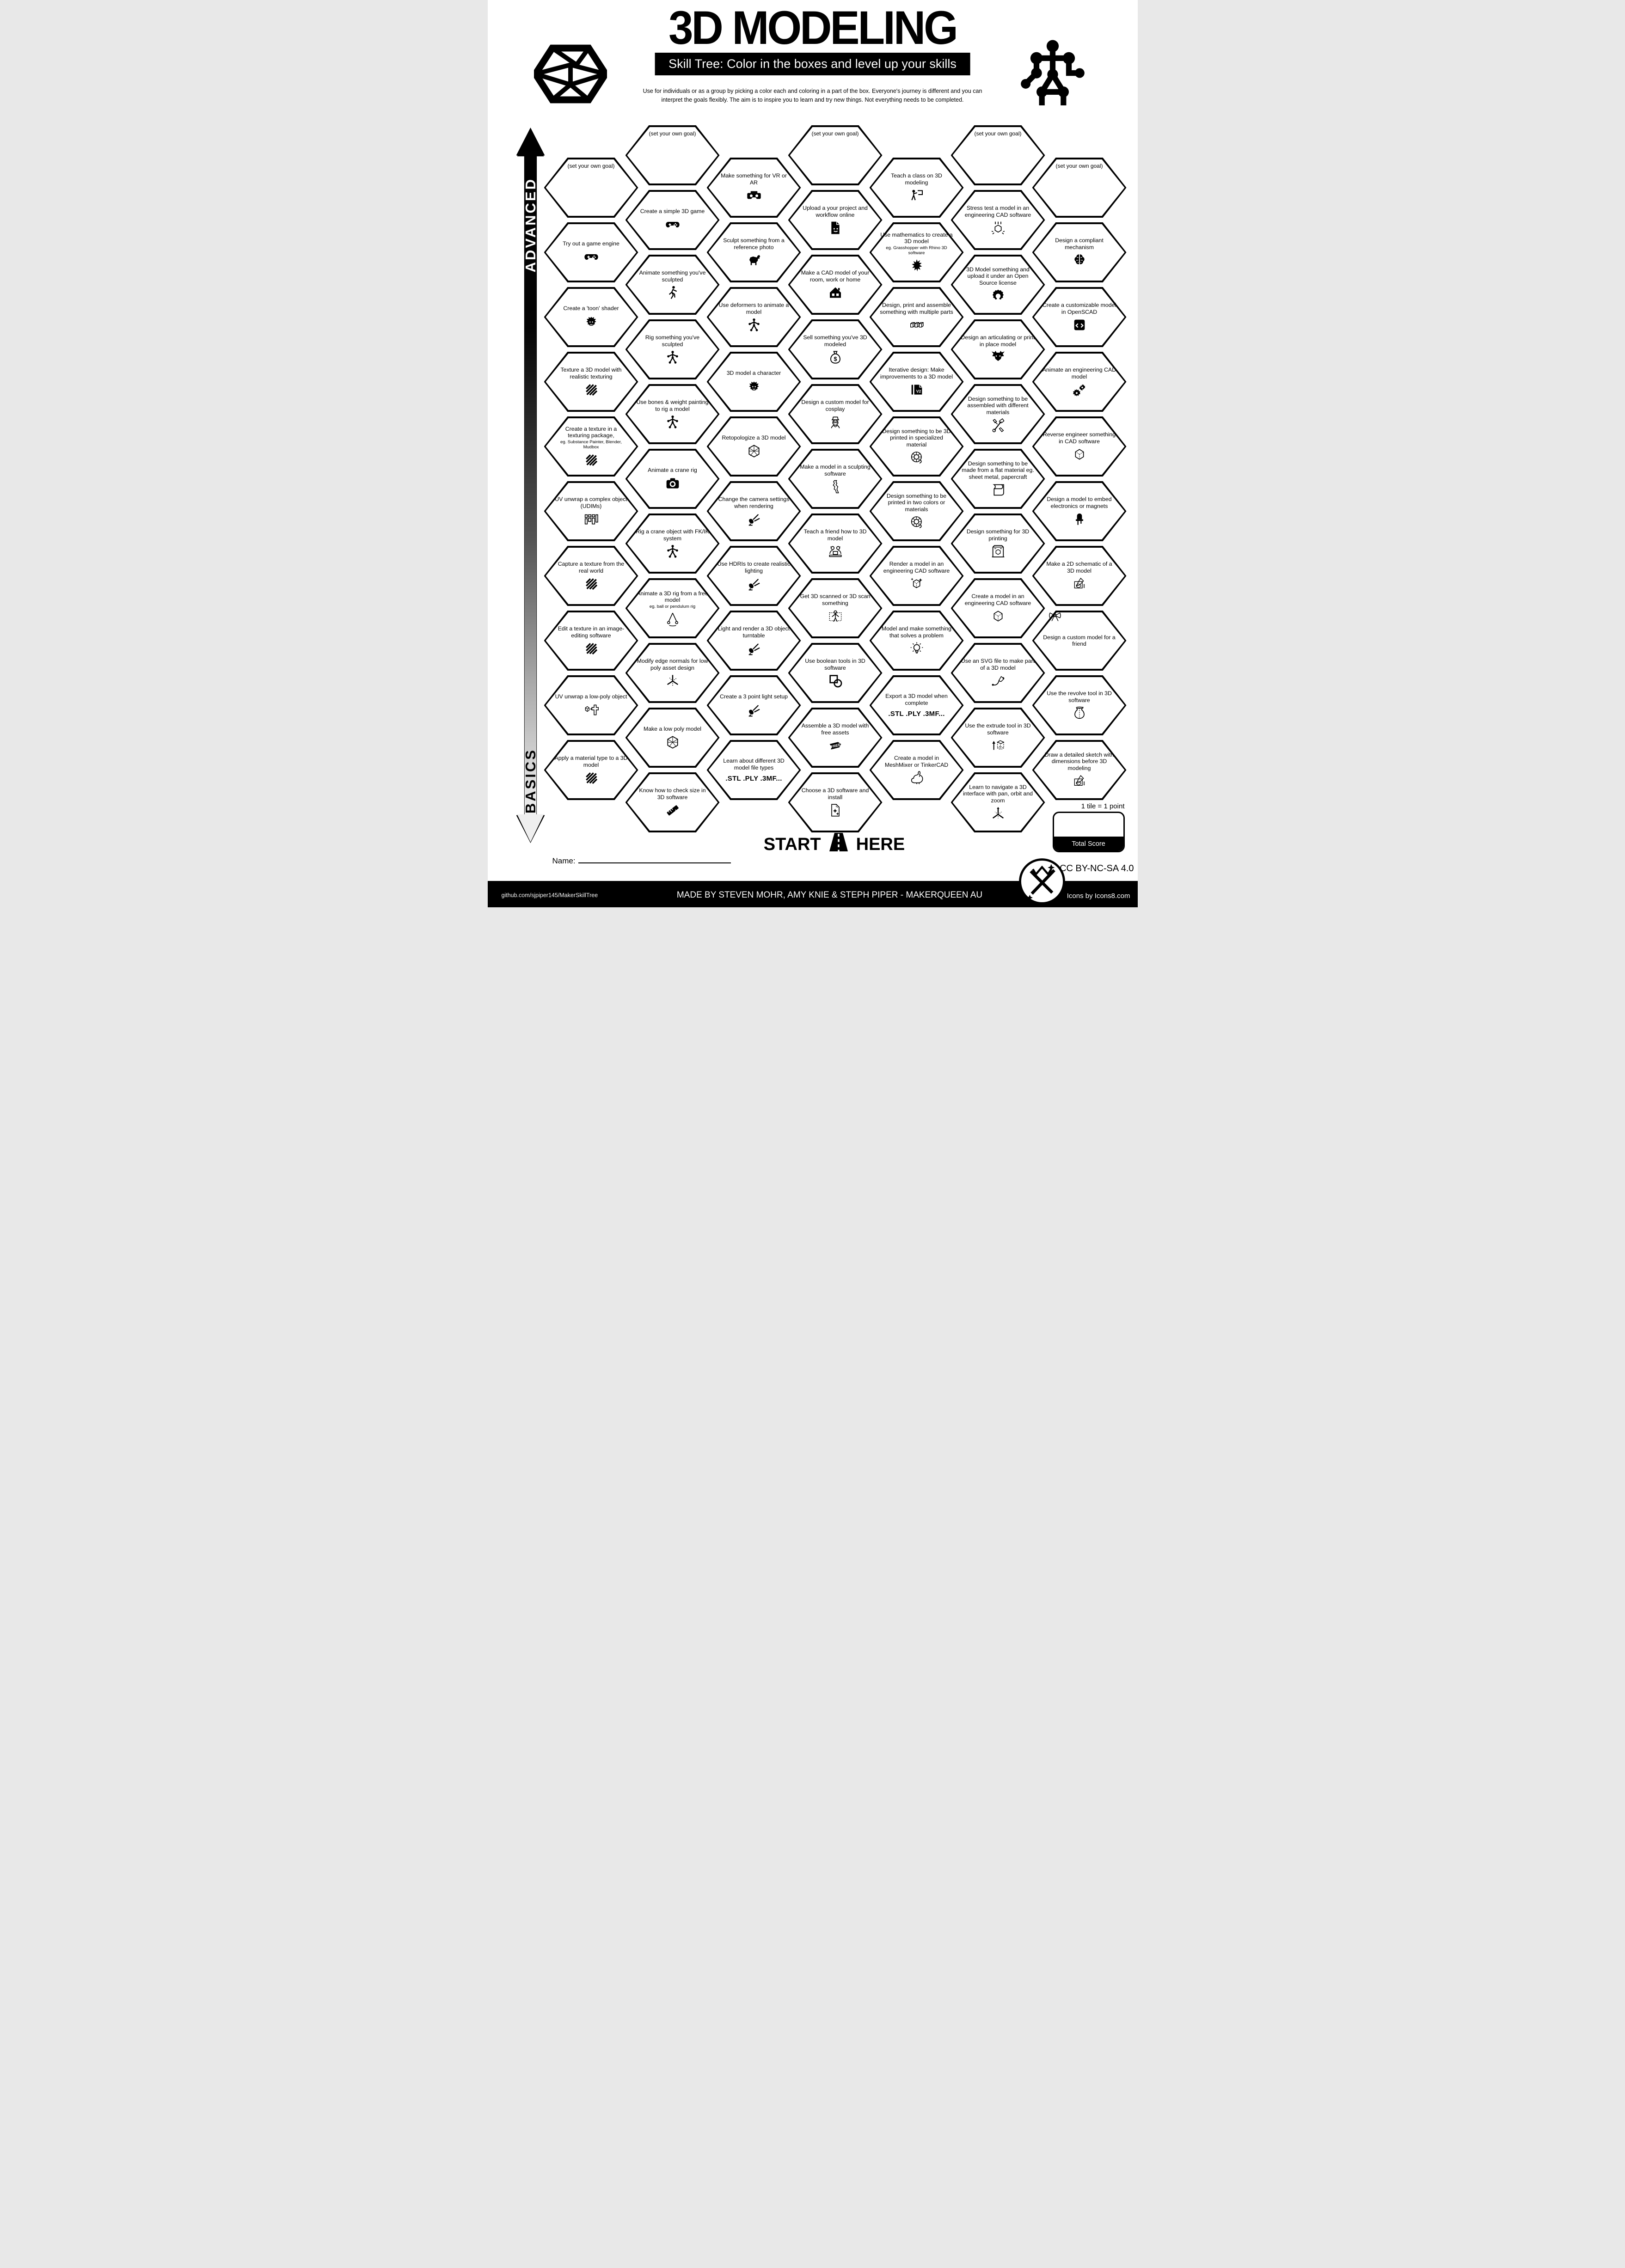 The image size is (1625, 2268). Describe the element at coordinates (549, 895) in the screenshot. I see `footer-repo-link: github.com/sjpiper145/MakerSkillTree` at that location.